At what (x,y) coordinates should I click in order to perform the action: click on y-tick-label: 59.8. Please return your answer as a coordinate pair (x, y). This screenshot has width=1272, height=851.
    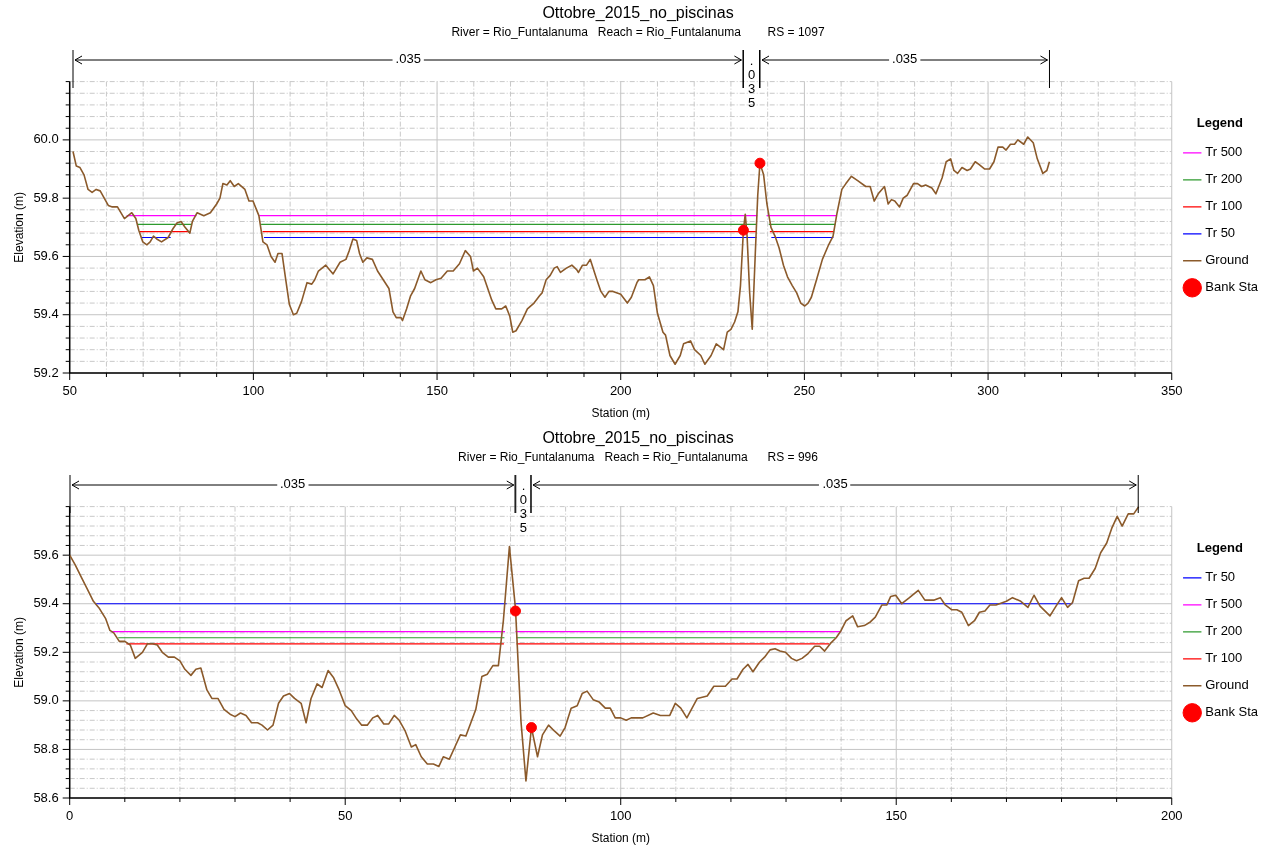
    Looking at the image, I should click on (46, 197).